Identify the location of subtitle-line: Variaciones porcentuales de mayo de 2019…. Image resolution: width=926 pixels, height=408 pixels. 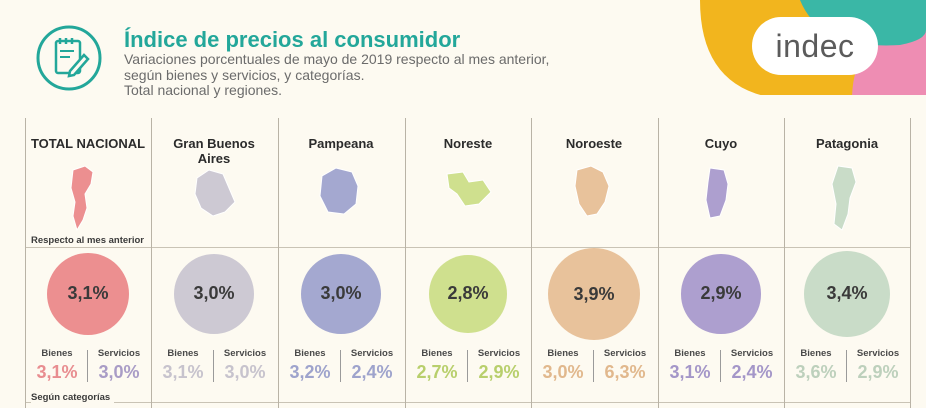
(337, 59).